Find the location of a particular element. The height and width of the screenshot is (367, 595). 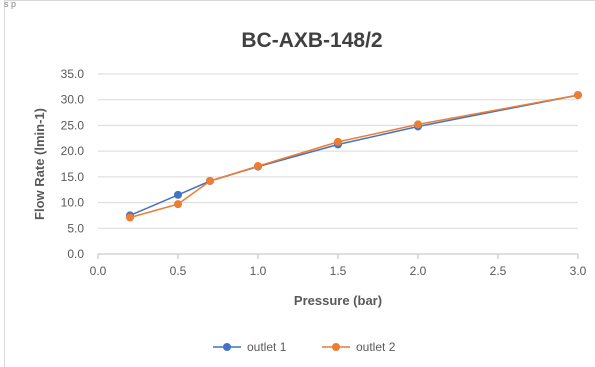

legend-item-outlet-2: outlet 2 is located at coordinates (359, 347).